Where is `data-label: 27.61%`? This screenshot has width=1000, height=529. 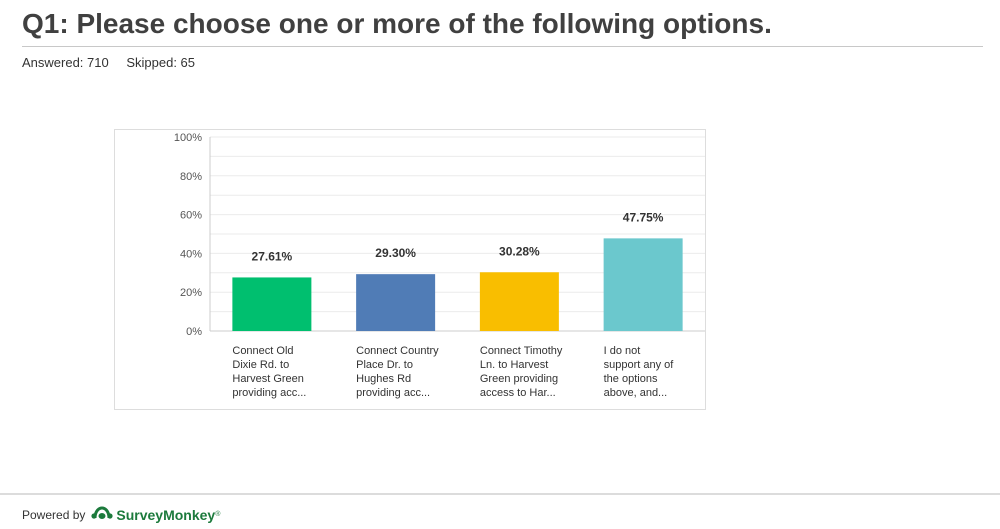 data-label: 27.61% is located at coordinates (272, 256).